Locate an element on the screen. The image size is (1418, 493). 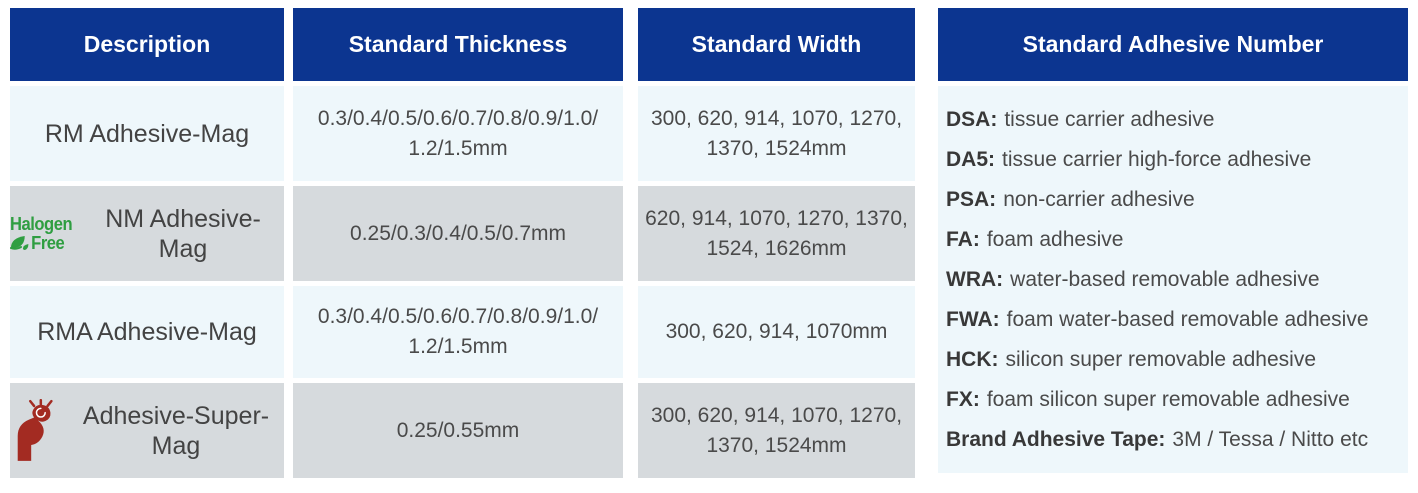
header-description: Description is located at coordinates (147, 44).